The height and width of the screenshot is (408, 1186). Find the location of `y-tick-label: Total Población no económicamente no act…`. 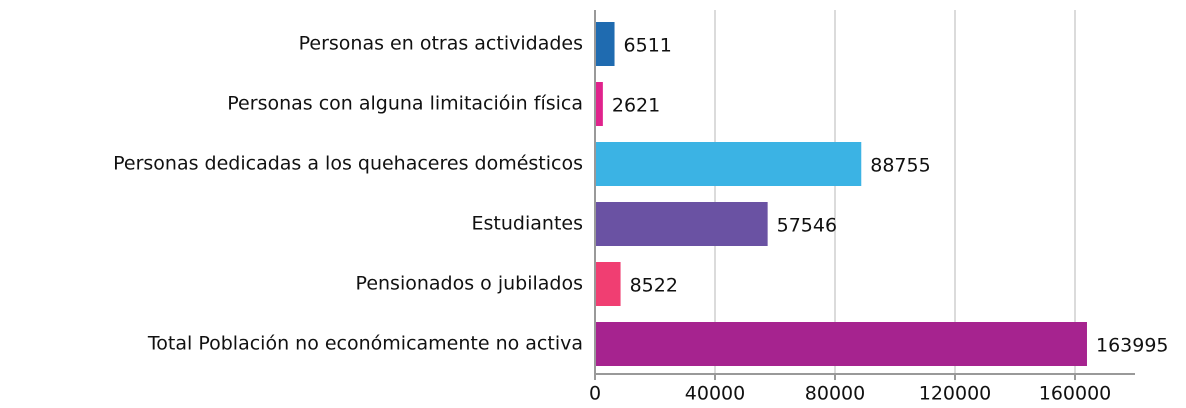

y-tick-label: Total Población no económicamente no act… is located at coordinates (365, 344).